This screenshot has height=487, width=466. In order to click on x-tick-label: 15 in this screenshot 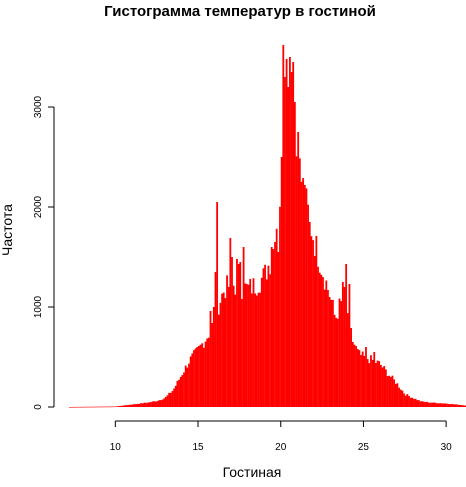, I will do `click(198, 447)`.